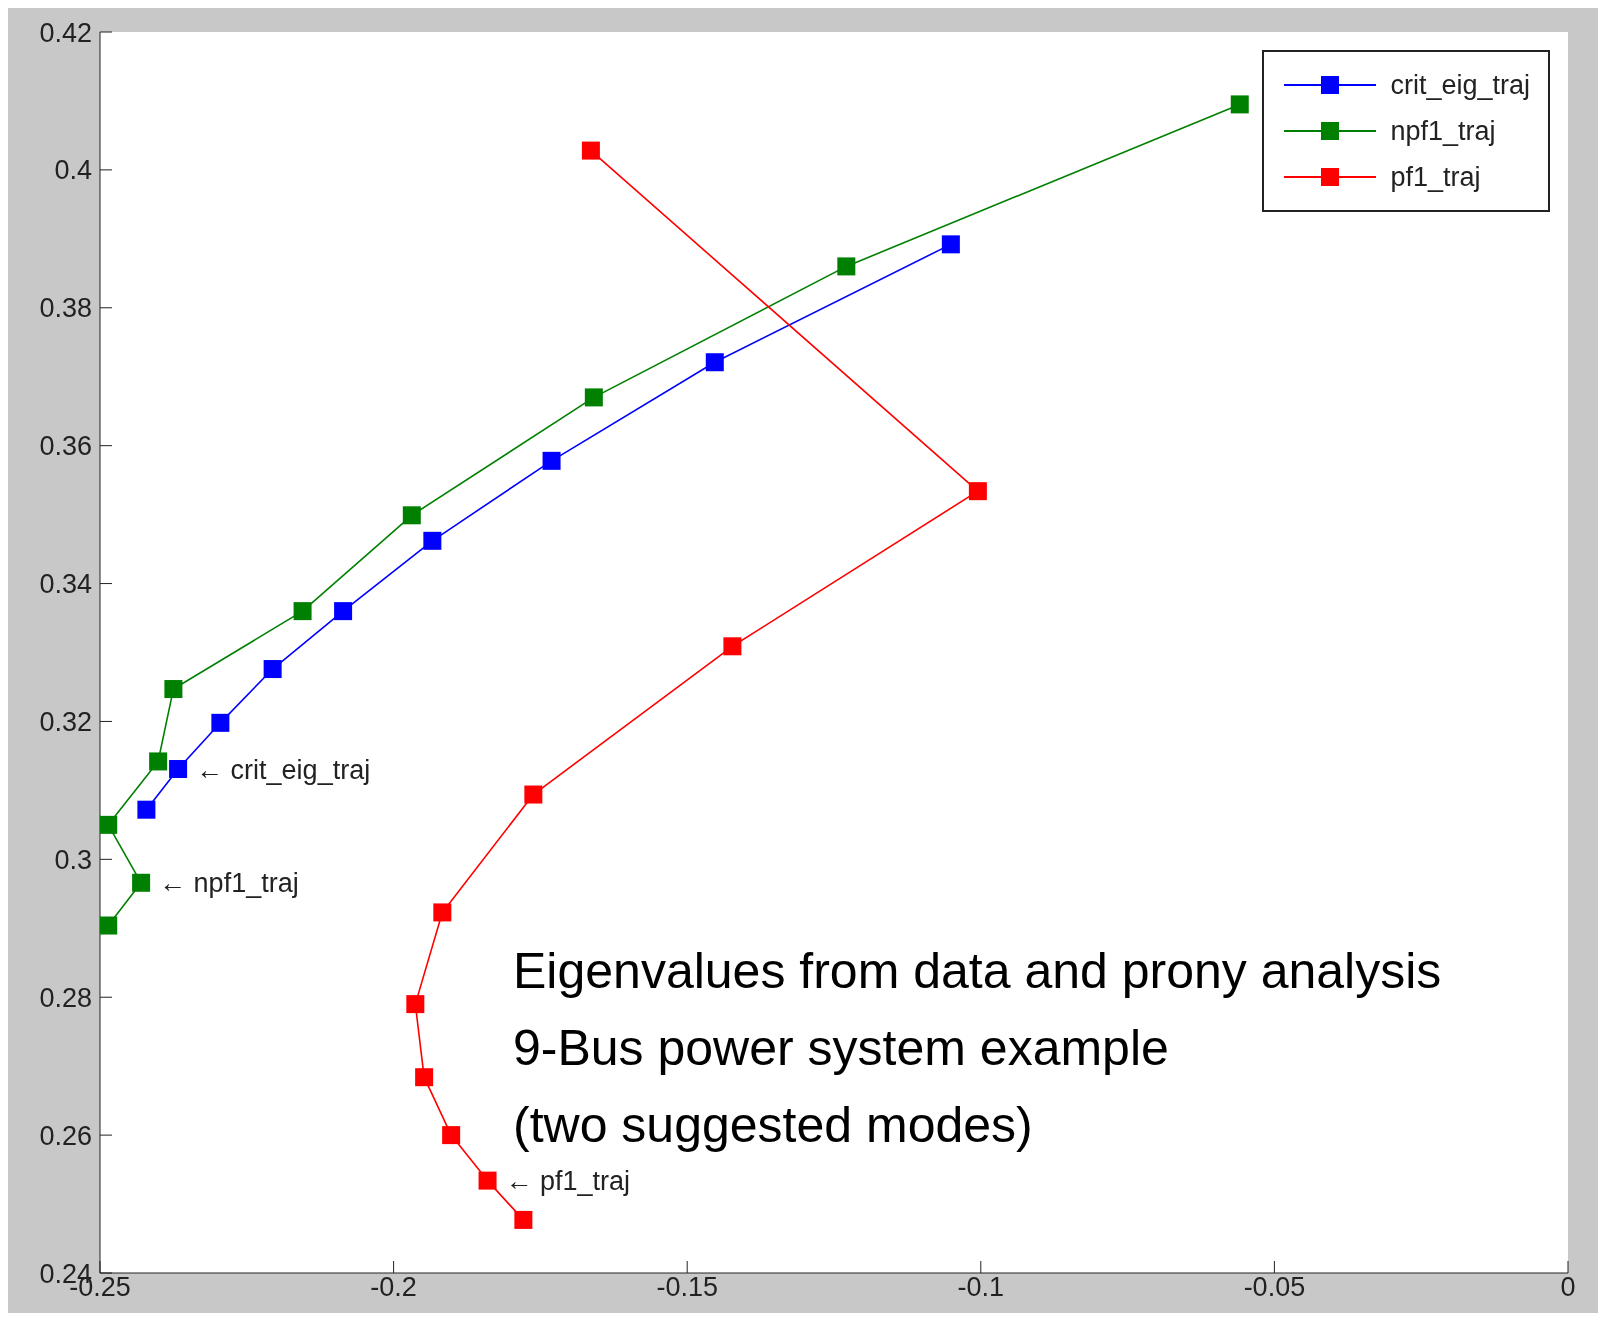 Image resolution: width=1606 pixels, height=1323 pixels. What do you see at coordinates (65, 446) in the screenshot?
I see `y-tick-label: 0.36` at bounding box center [65, 446].